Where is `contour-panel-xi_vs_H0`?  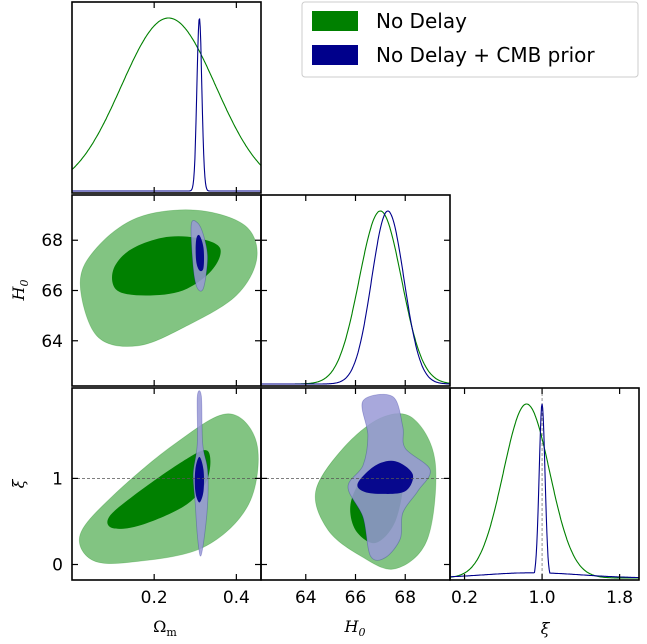
contour-panel-xi_vs_H0 is located at coordinates (375, 481).